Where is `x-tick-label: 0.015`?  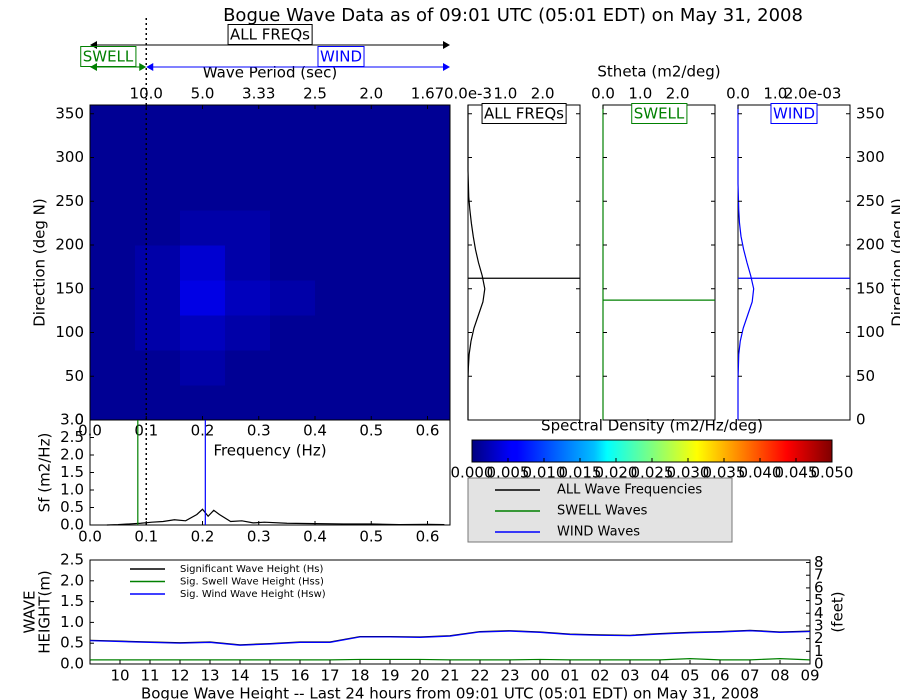
x-tick-label: 0.015 is located at coordinates (580, 473).